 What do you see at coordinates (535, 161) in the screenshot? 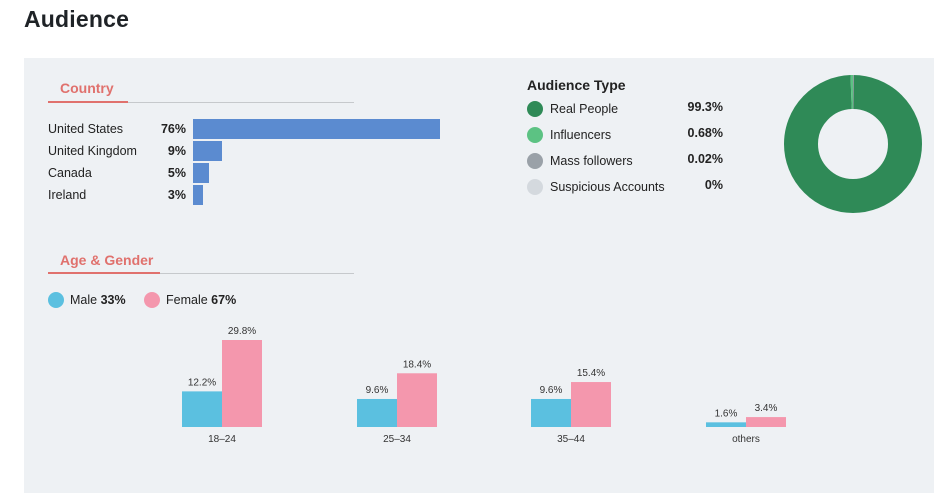
I see `mass-followers-dot` at bounding box center [535, 161].